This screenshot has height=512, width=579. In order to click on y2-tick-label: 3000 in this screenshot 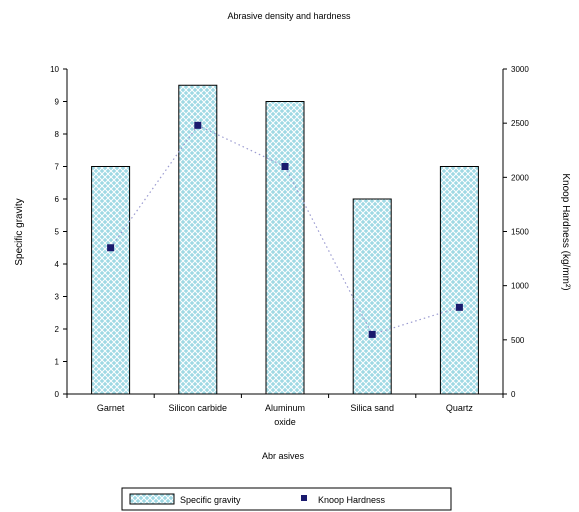, I will do `click(520, 69)`.